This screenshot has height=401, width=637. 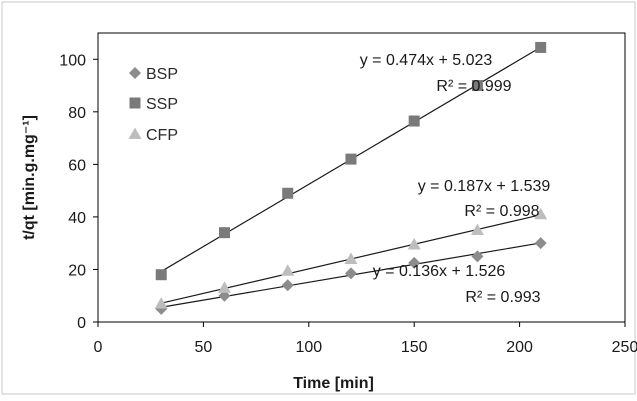 What do you see at coordinates (426, 60) in the screenshot?
I see `trendline-equation-ssp: y = 0.474x + 5.023` at bounding box center [426, 60].